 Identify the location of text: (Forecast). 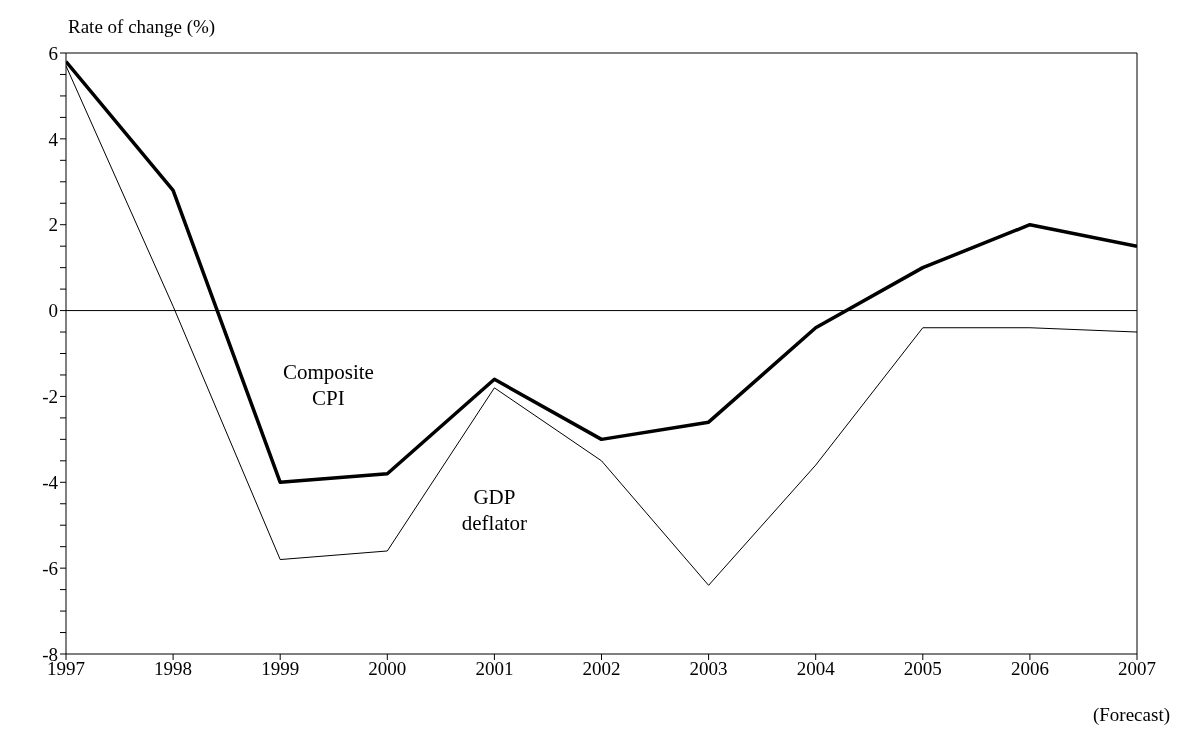
(1131, 715).